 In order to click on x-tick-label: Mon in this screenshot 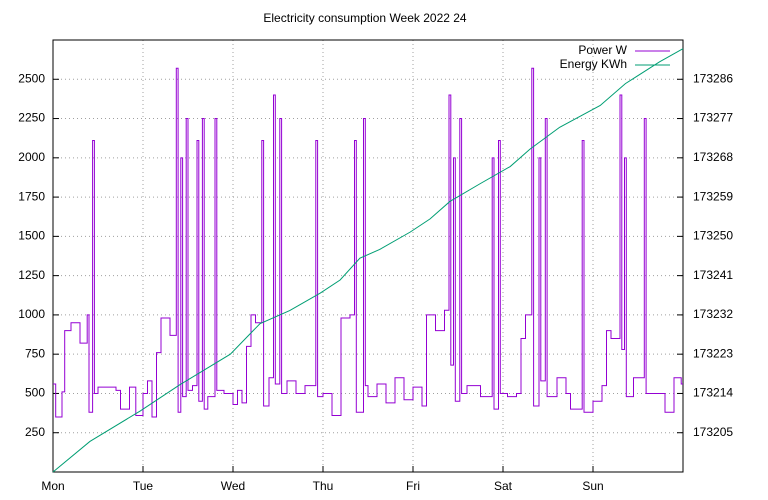, I will do `click(52, 486)`.